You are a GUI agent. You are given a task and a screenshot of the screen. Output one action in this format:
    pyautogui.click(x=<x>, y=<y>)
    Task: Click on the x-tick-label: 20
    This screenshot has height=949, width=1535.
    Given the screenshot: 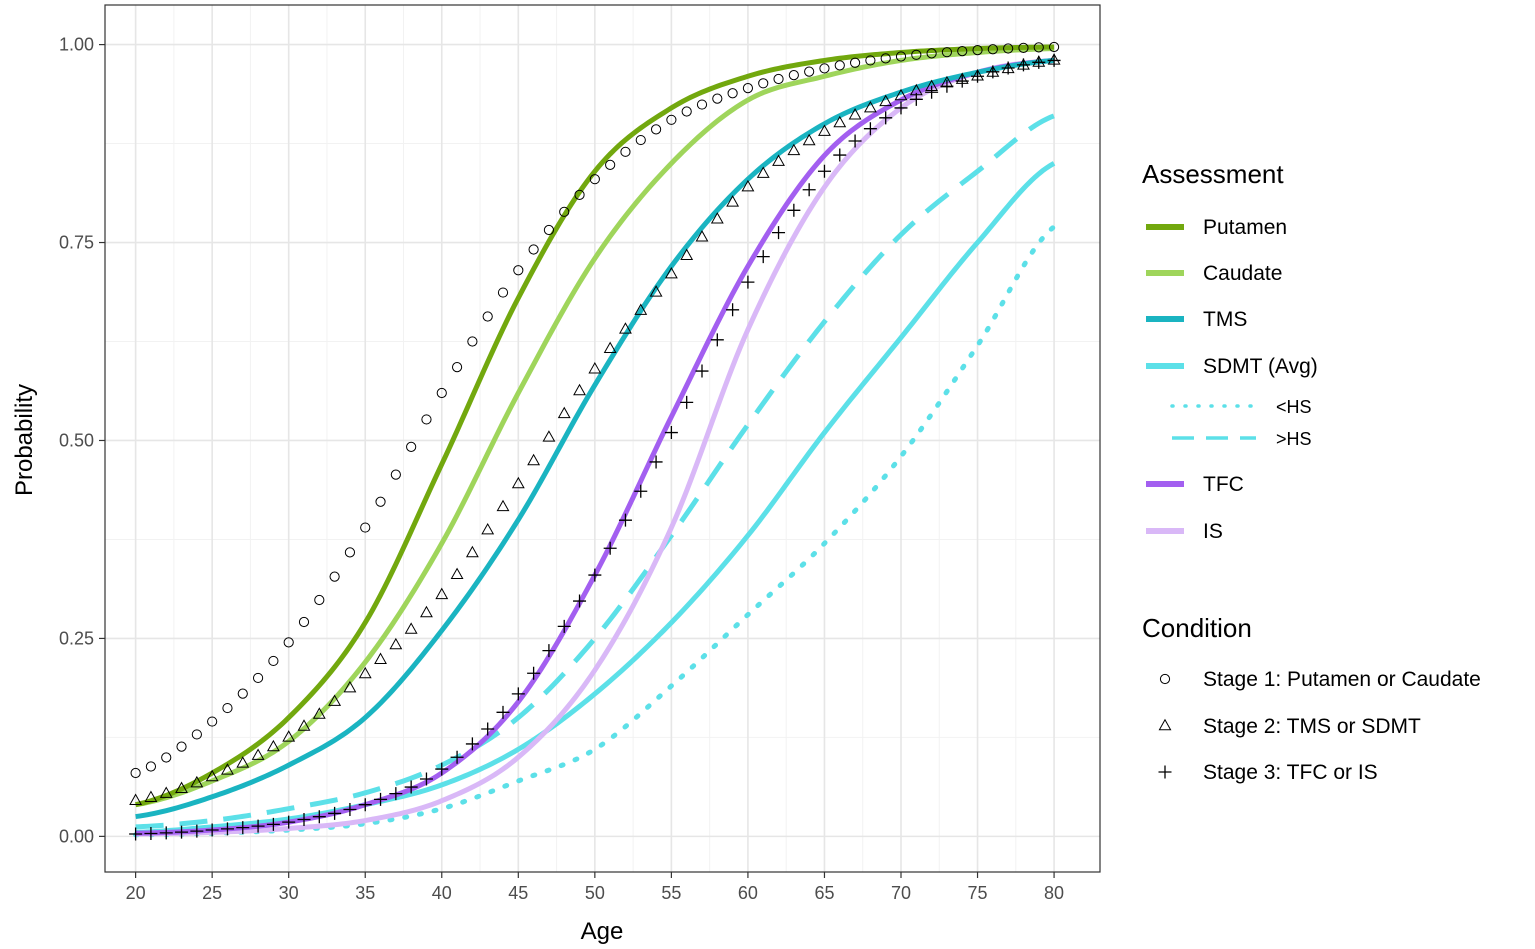 What is the action you would take?
    pyautogui.click(x=136, y=893)
    